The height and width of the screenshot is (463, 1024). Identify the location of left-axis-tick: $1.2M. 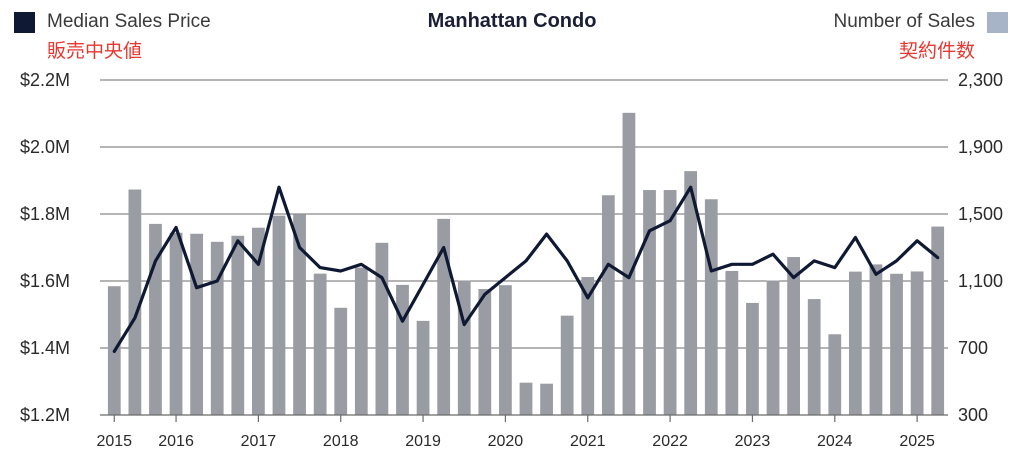
(45, 415).